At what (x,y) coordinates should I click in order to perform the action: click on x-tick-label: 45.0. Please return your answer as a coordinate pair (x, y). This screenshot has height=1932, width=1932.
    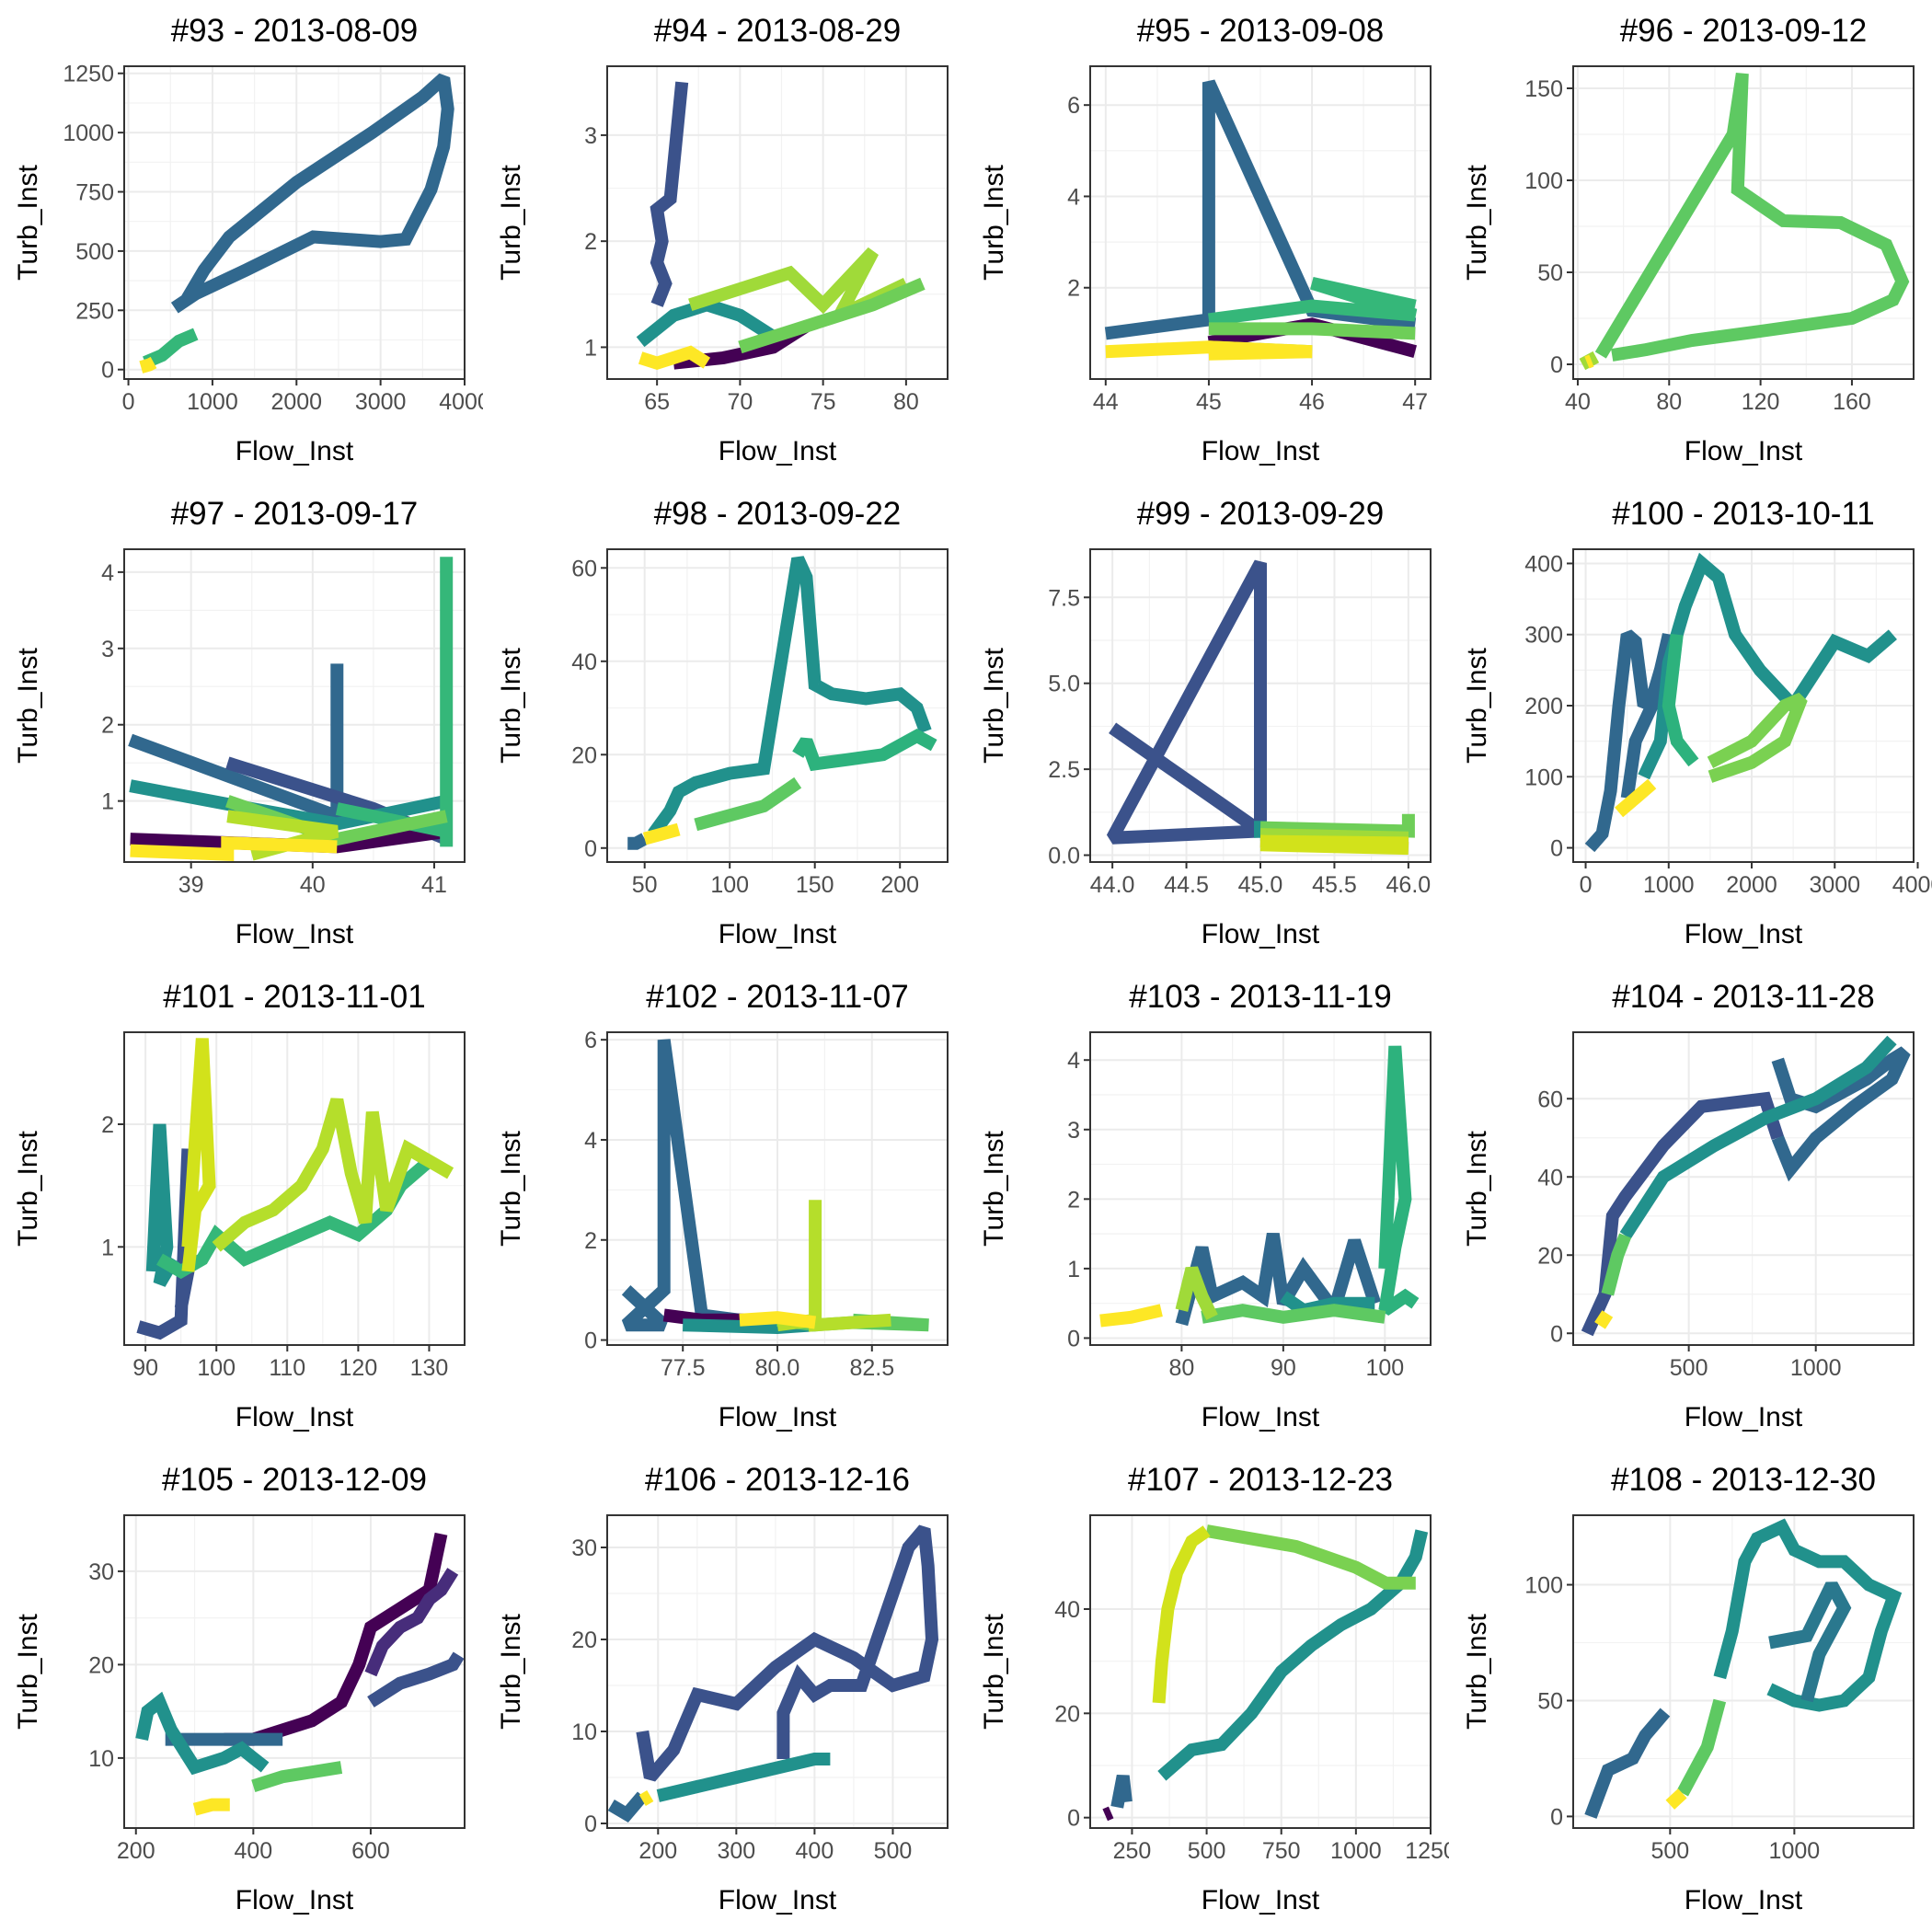
    Looking at the image, I should click on (1260, 885).